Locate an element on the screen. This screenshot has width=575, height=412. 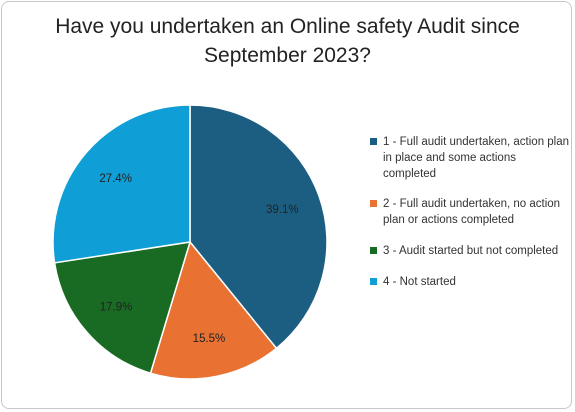
legend-label-3: 3 - Audit started but not completed is located at coordinates (471, 251).